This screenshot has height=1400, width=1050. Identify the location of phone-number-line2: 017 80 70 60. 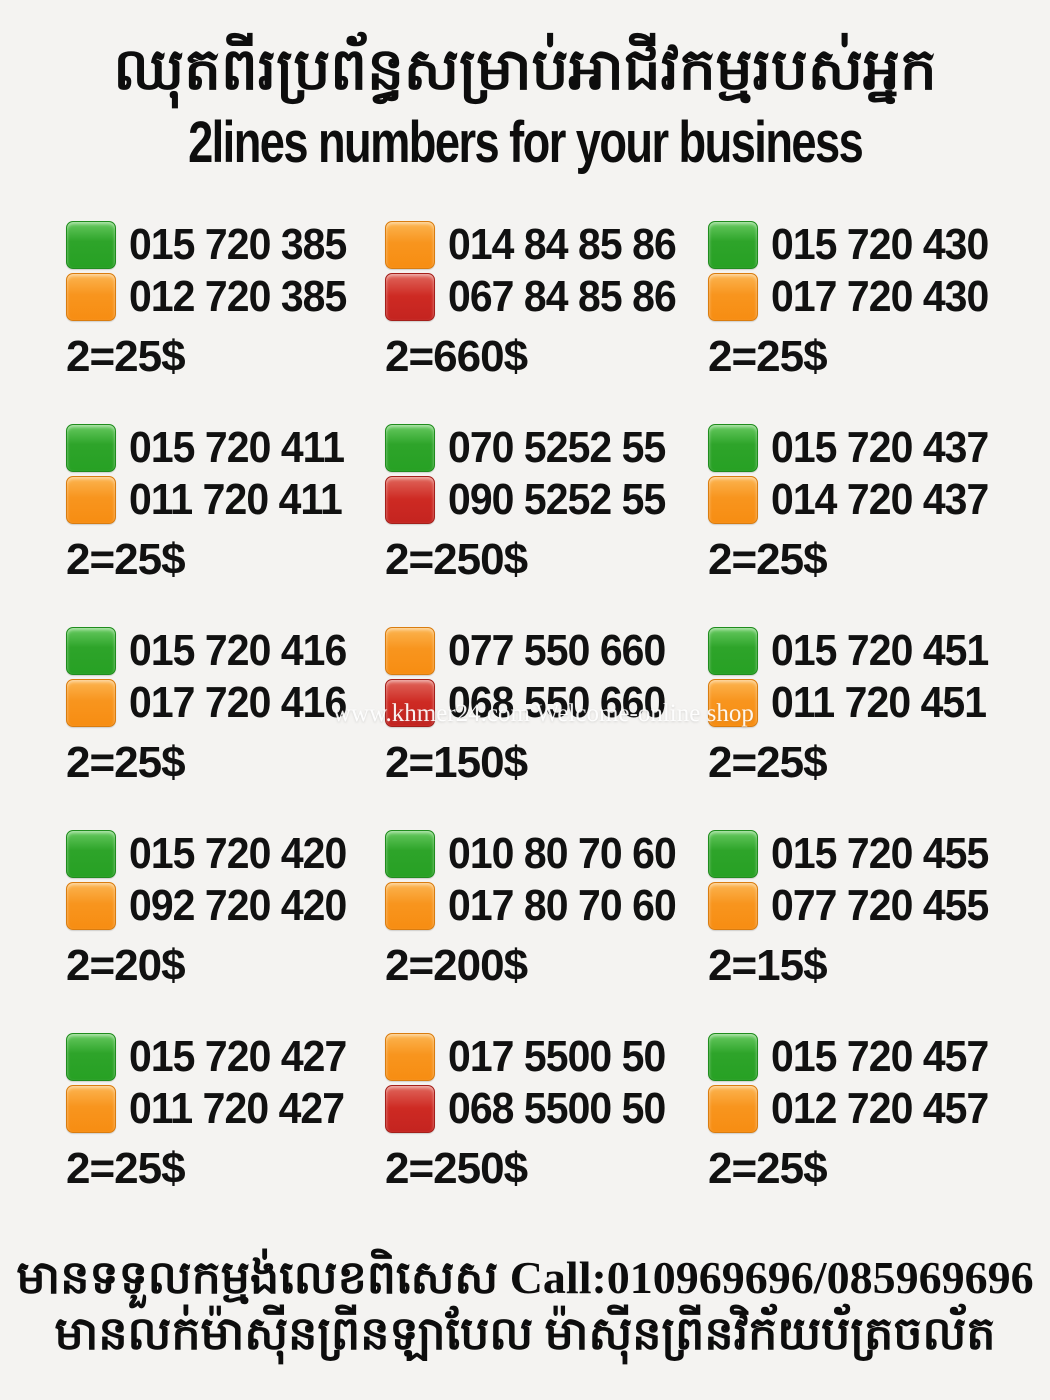
(562, 905).